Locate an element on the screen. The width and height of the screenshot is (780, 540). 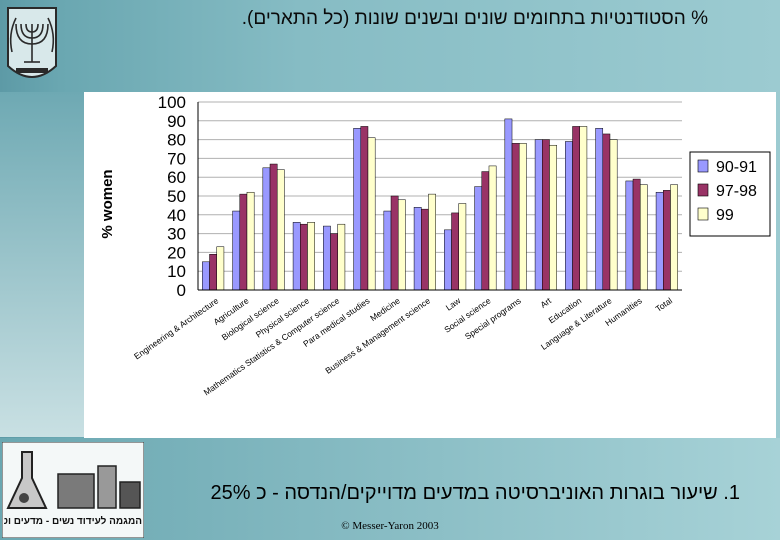
left-decorative-bar is located at coordinates (42, 264).